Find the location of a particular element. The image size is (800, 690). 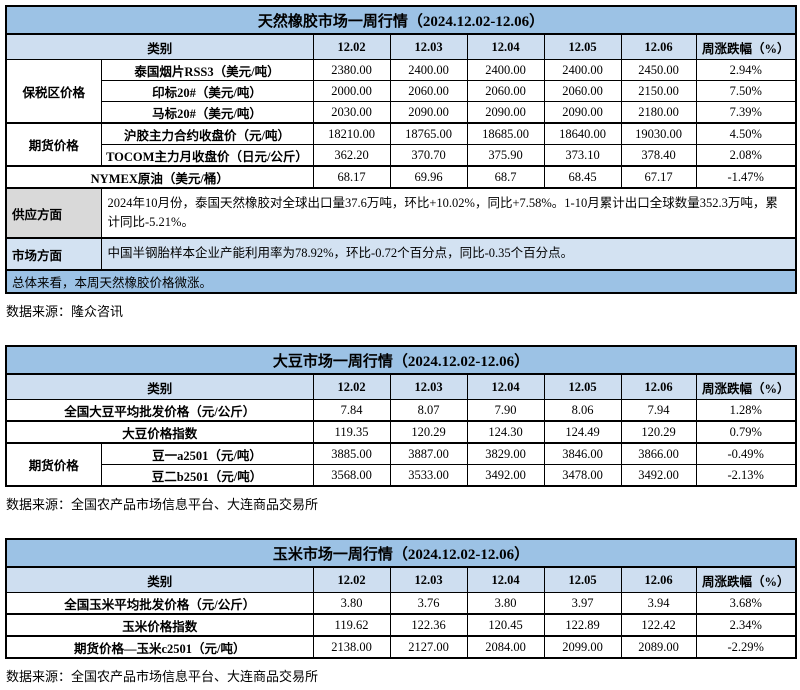

market-row-label: 市场方面 is located at coordinates (53, 254).